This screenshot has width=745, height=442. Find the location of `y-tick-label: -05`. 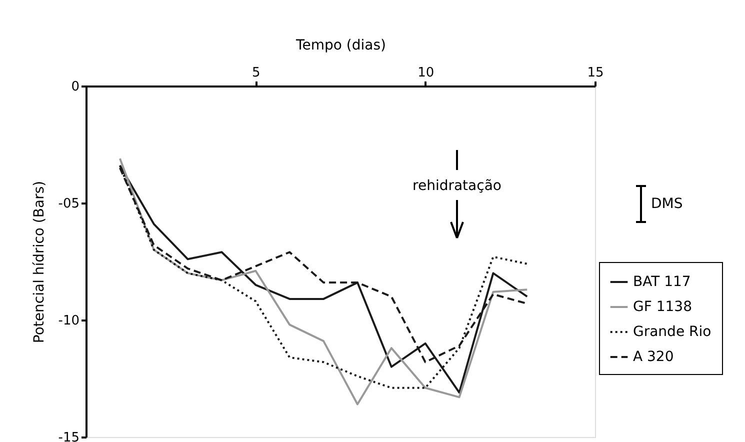

y-tick-label: -05 is located at coordinates (69, 204).